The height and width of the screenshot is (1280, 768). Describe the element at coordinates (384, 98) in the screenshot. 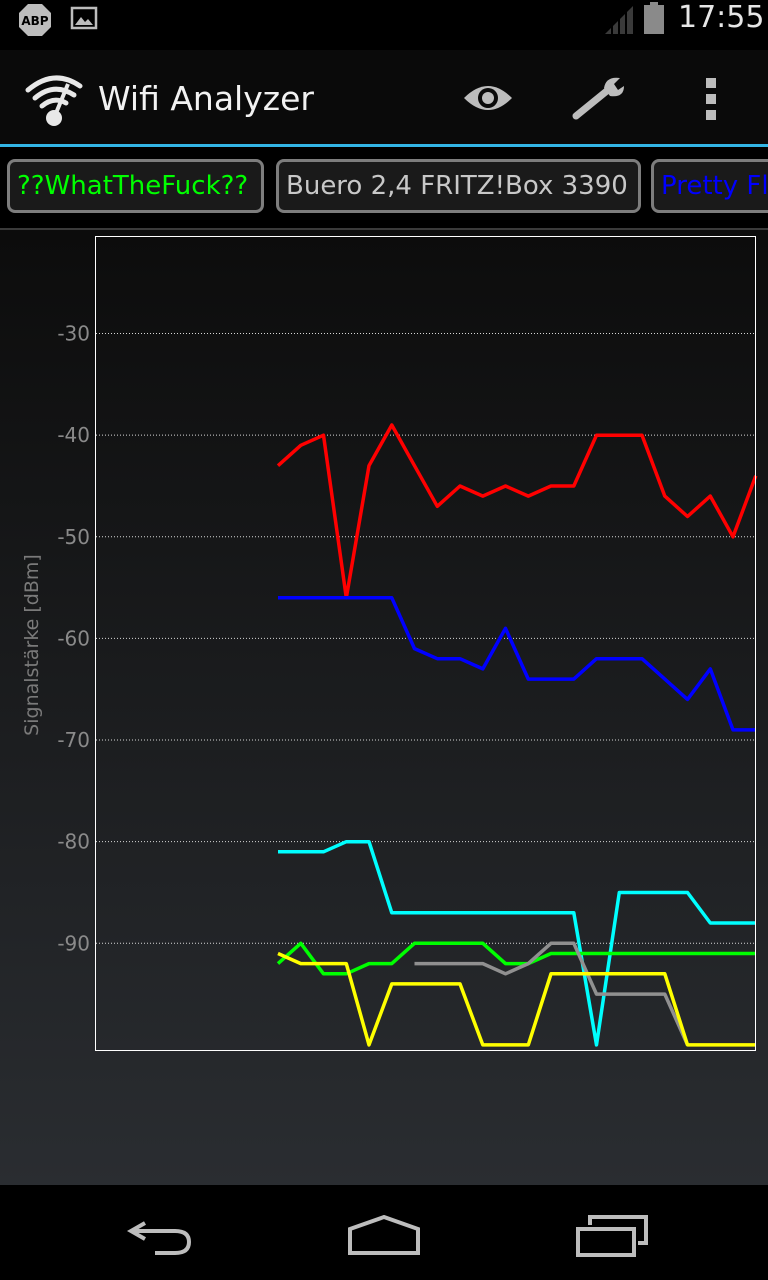

I see `action-bar: Wifi Analyzer` at that location.